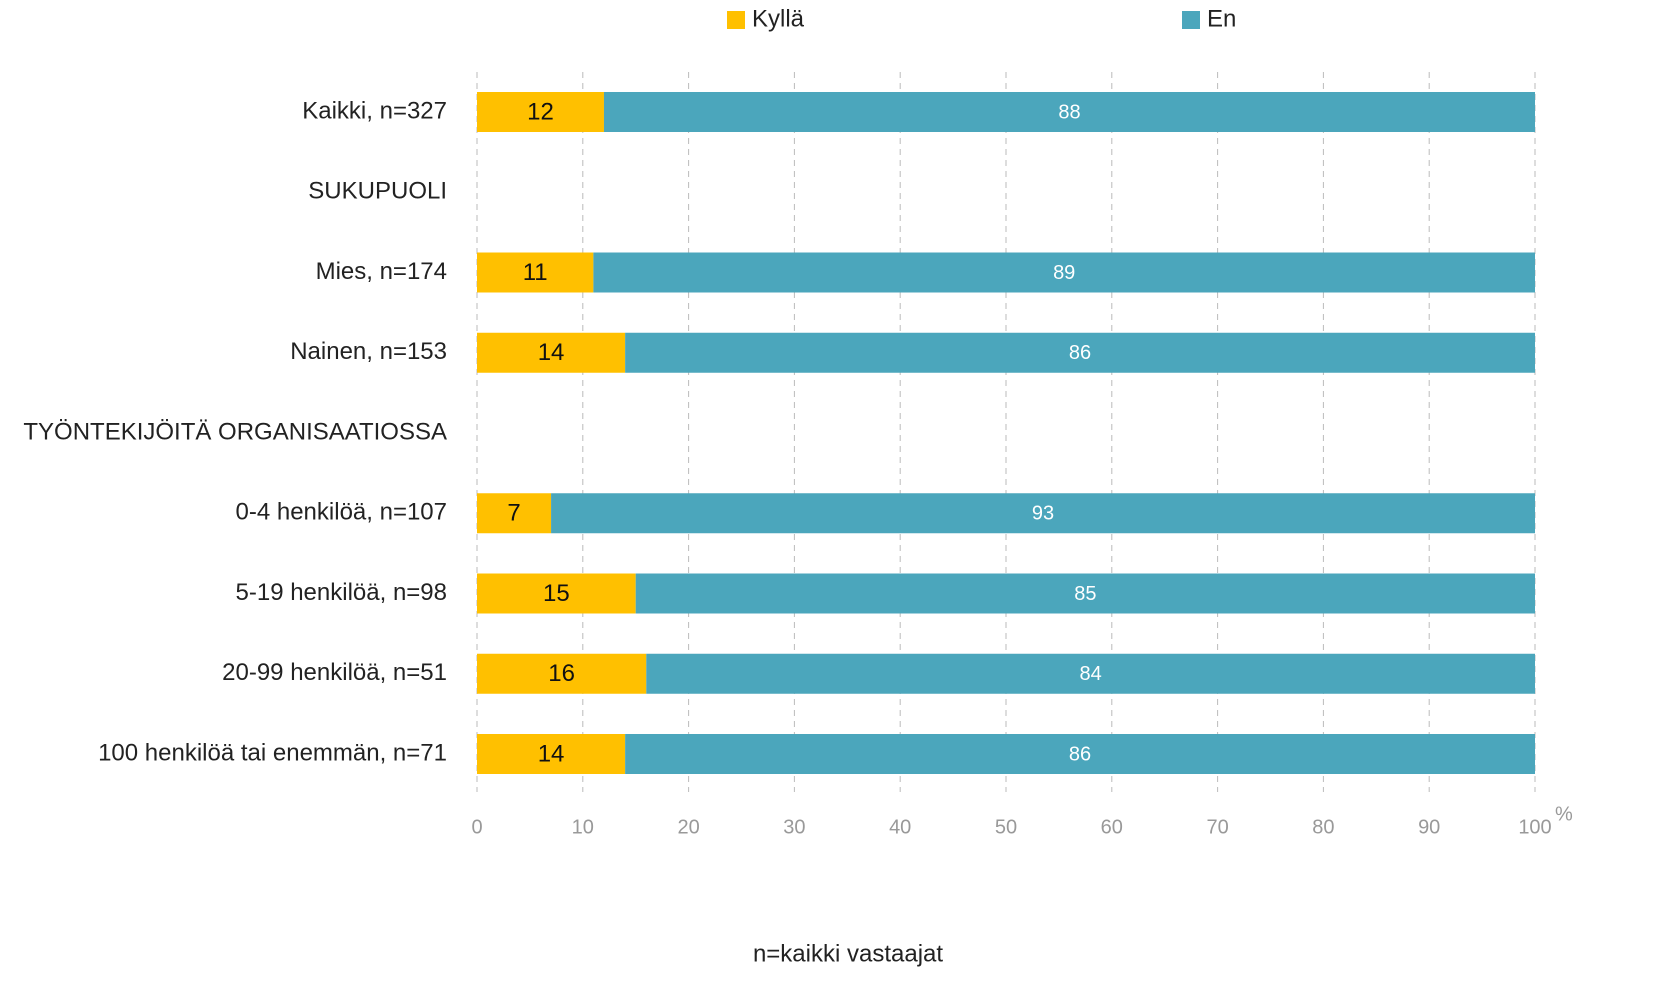 The width and height of the screenshot is (1656, 996). I want to click on data-label: 15, so click(556, 593).